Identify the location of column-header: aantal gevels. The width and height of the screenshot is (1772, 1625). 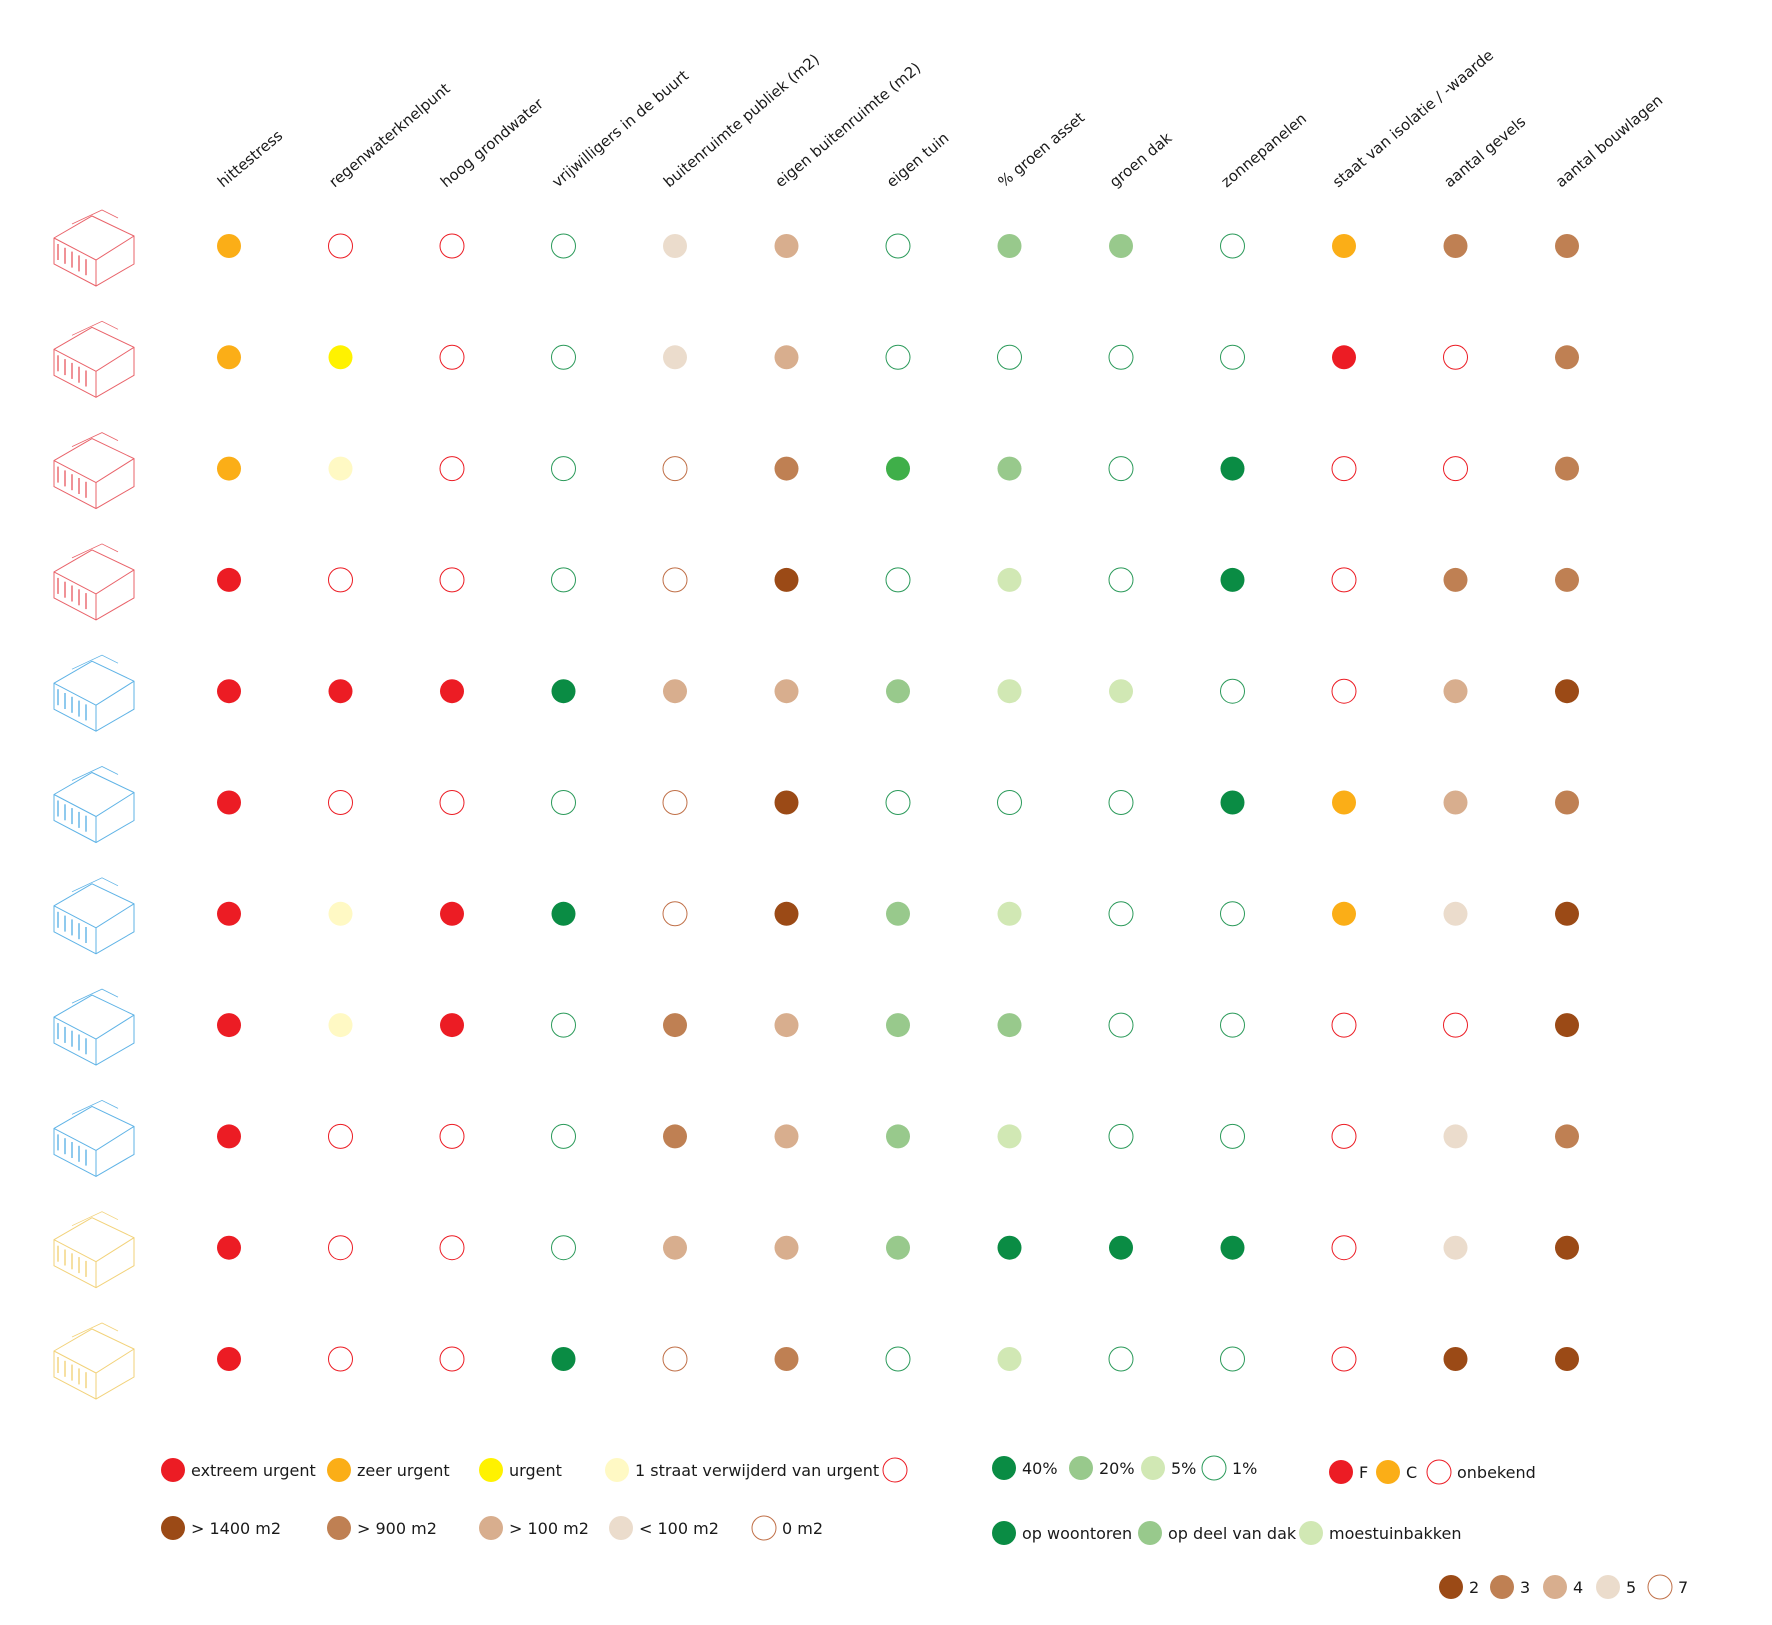
(1485, 151).